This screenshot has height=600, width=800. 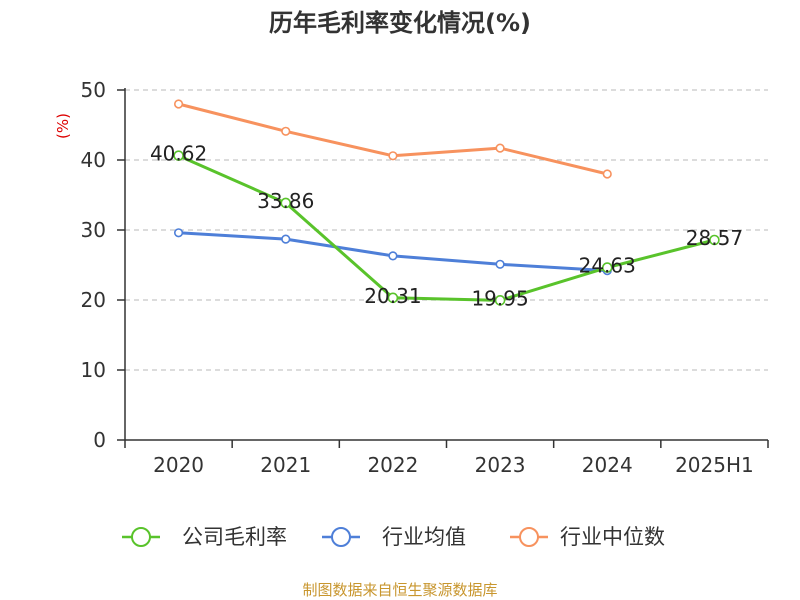 What do you see at coordinates (93, 160) in the screenshot?
I see `y-tick-label: 40` at bounding box center [93, 160].